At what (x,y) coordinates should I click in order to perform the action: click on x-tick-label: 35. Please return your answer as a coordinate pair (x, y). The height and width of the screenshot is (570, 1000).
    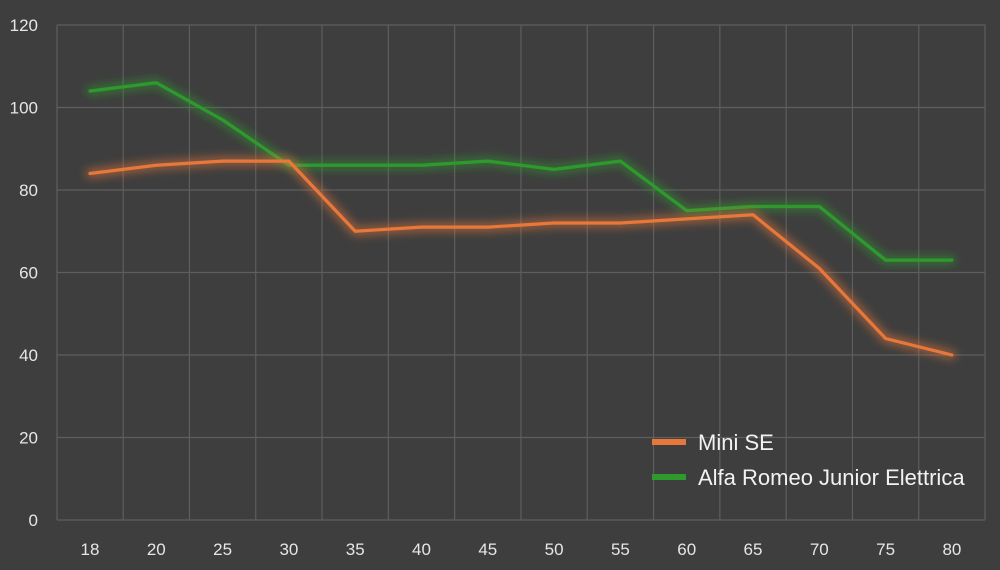
    Looking at the image, I should click on (355, 549).